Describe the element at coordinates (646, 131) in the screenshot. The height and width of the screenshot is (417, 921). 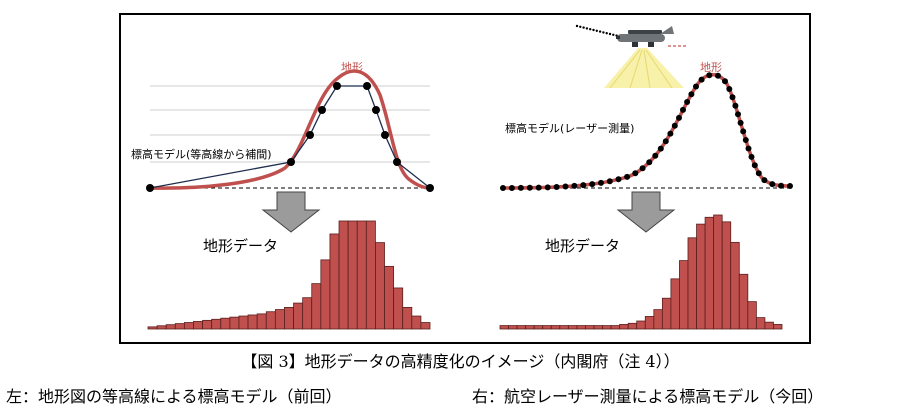
I see `right-model-points` at that location.